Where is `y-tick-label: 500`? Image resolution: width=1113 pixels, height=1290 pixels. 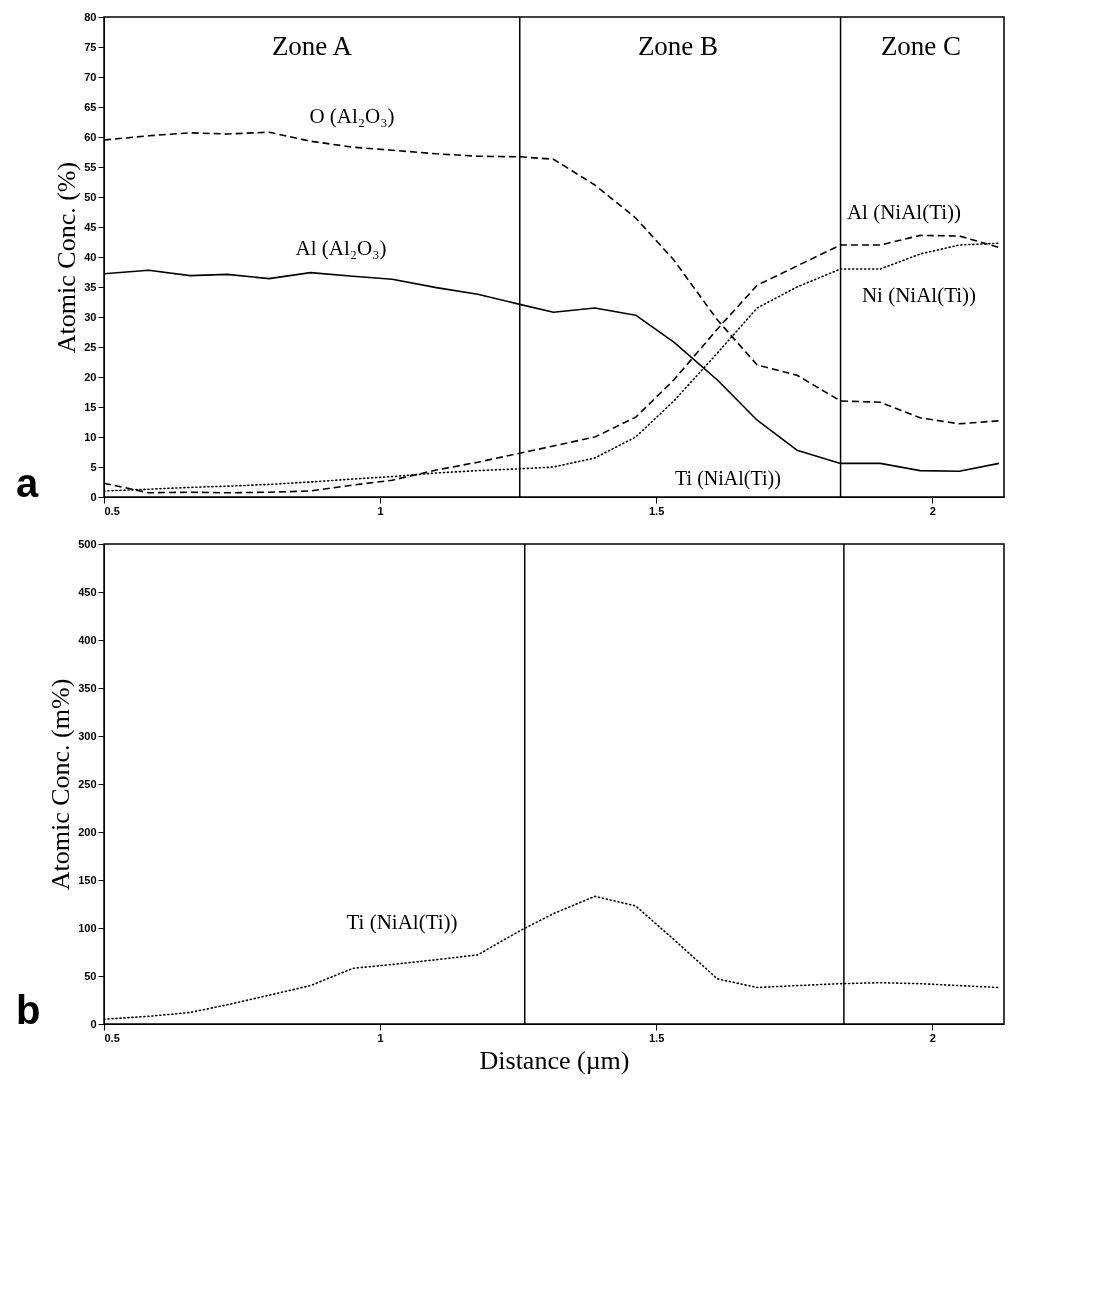
y-tick-label: 500 is located at coordinates (87, 543).